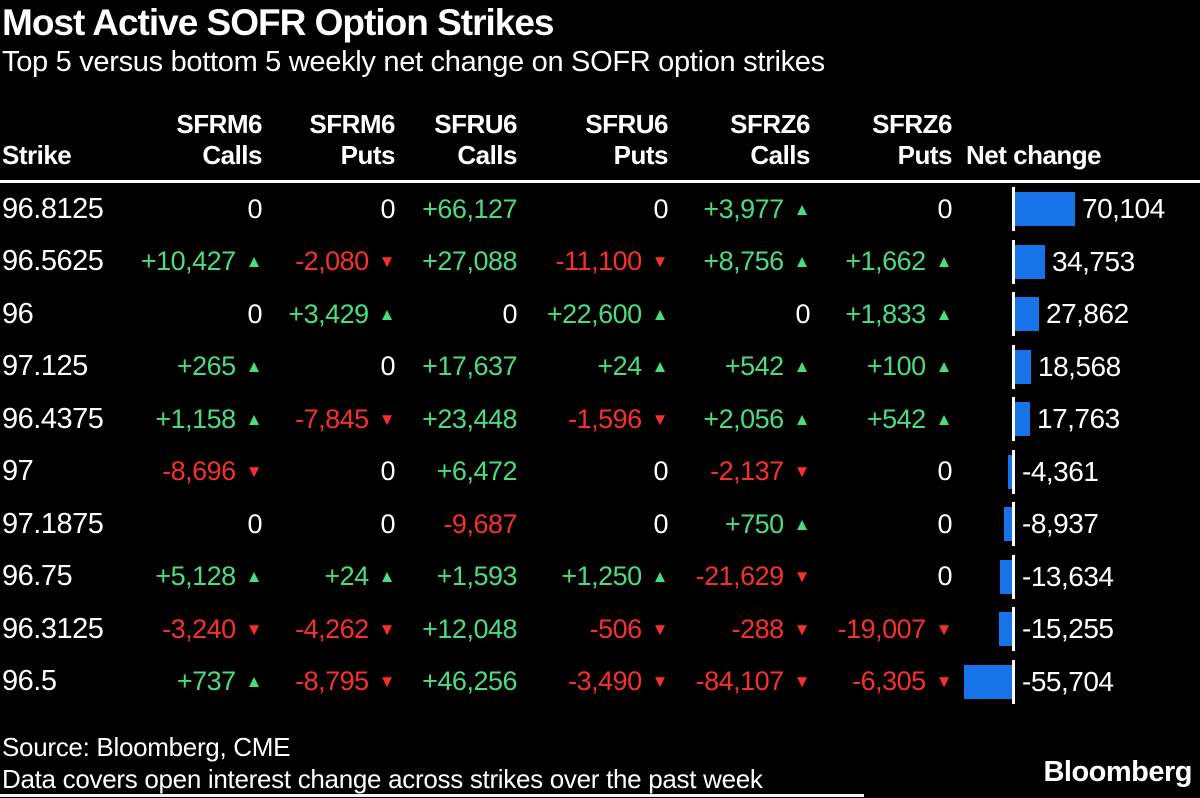 Image resolution: width=1200 pixels, height=798 pixels. I want to click on value-cell: +1,662 ▲, so click(881, 262).